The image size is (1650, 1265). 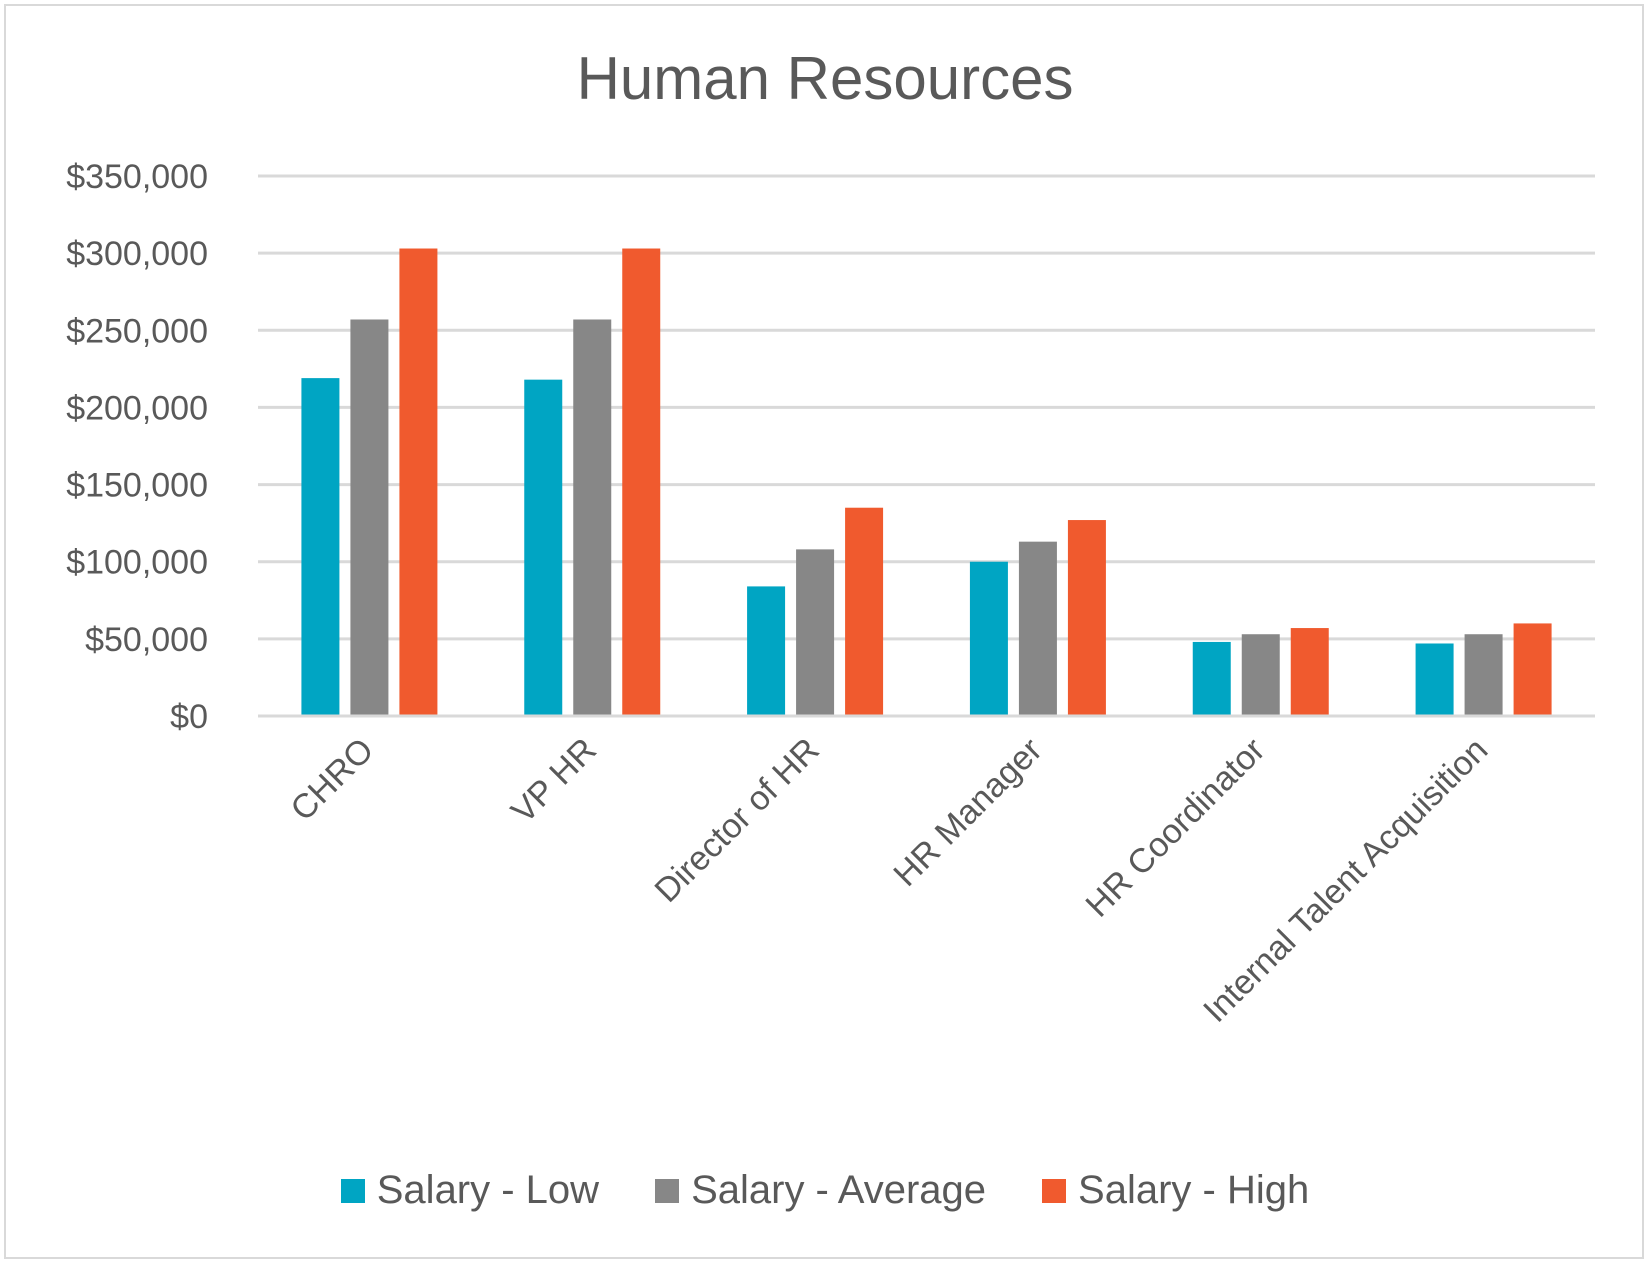 I want to click on y-tick-label: $0, so click(x=189, y=717).